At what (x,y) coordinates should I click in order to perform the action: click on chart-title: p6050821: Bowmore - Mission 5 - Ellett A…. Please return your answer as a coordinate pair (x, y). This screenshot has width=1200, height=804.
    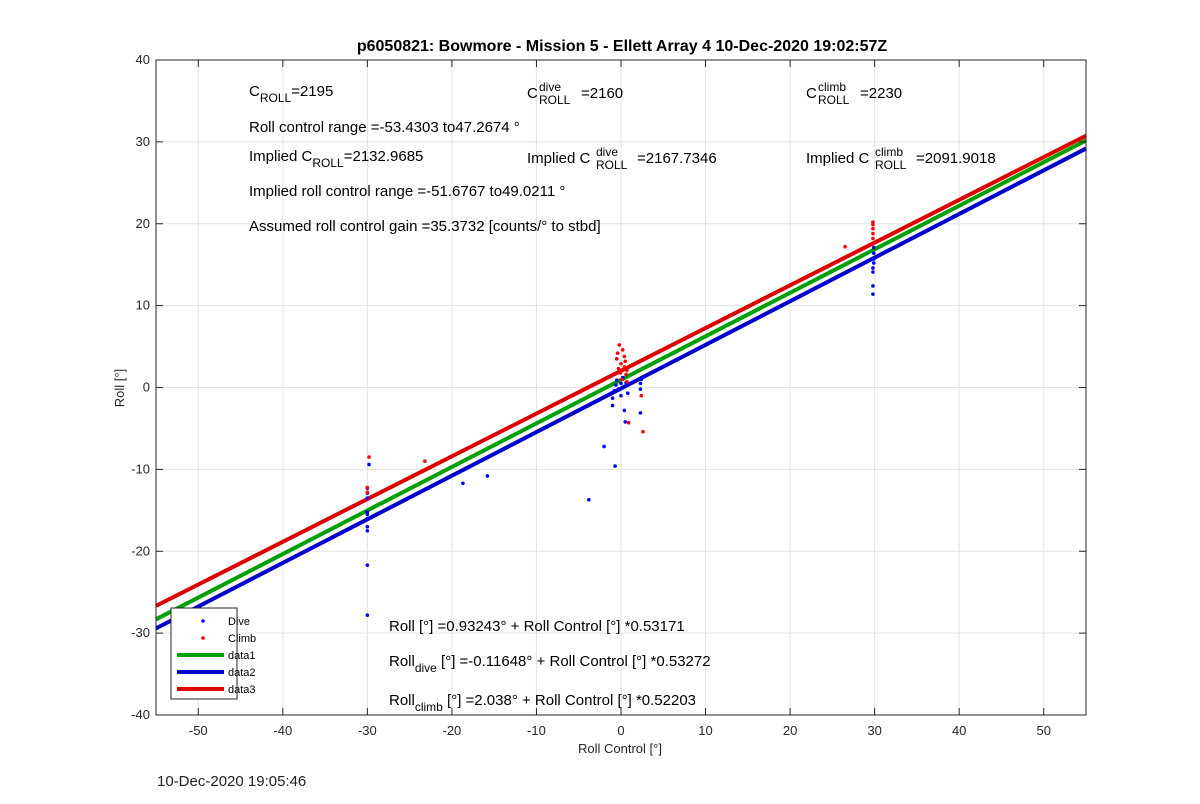
    Looking at the image, I should click on (622, 46).